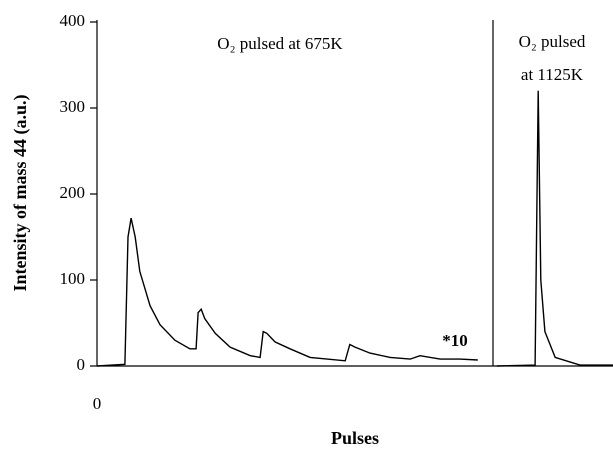  I want to click on annotation: *10, so click(455, 340).